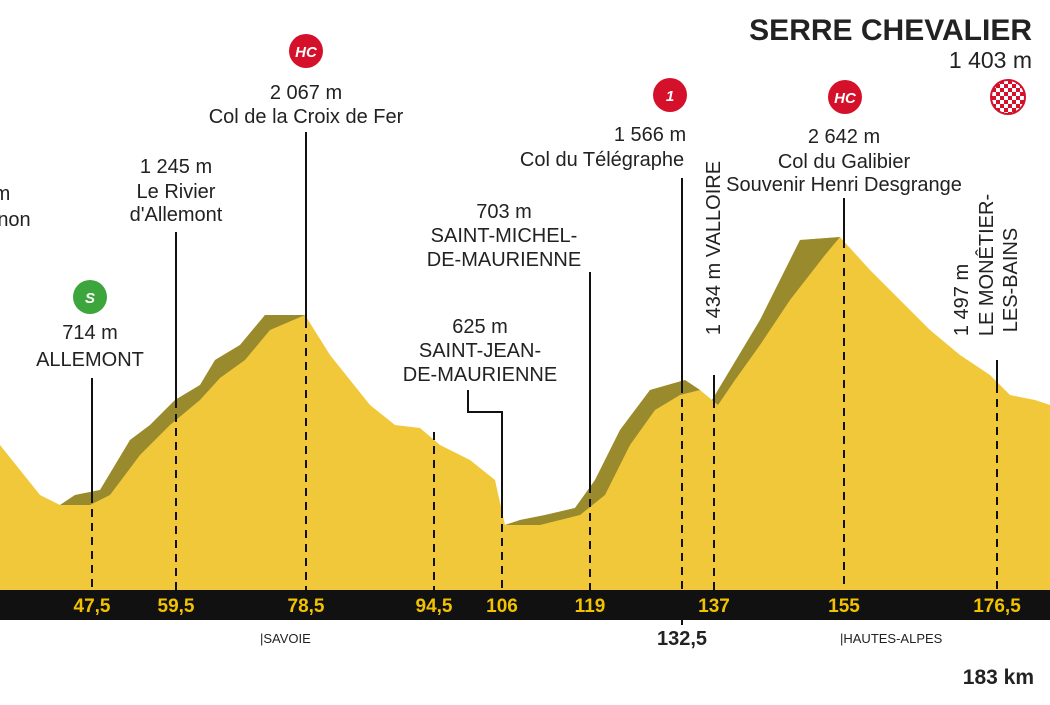 This screenshot has height=705, width=1050. Describe the element at coordinates (306, 93) in the screenshot. I see `elevation: 2 067 m` at that location.